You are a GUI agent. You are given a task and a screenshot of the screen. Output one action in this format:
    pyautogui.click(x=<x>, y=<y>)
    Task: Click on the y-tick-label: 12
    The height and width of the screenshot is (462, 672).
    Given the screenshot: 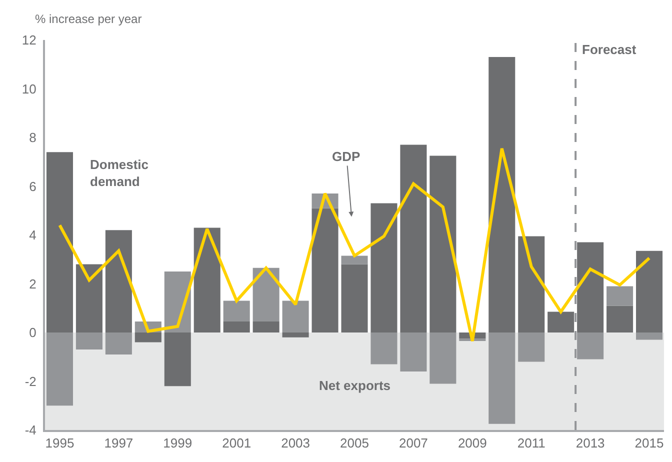 What is the action you would take?
    pyautogui.click(x=29, y=40)
    